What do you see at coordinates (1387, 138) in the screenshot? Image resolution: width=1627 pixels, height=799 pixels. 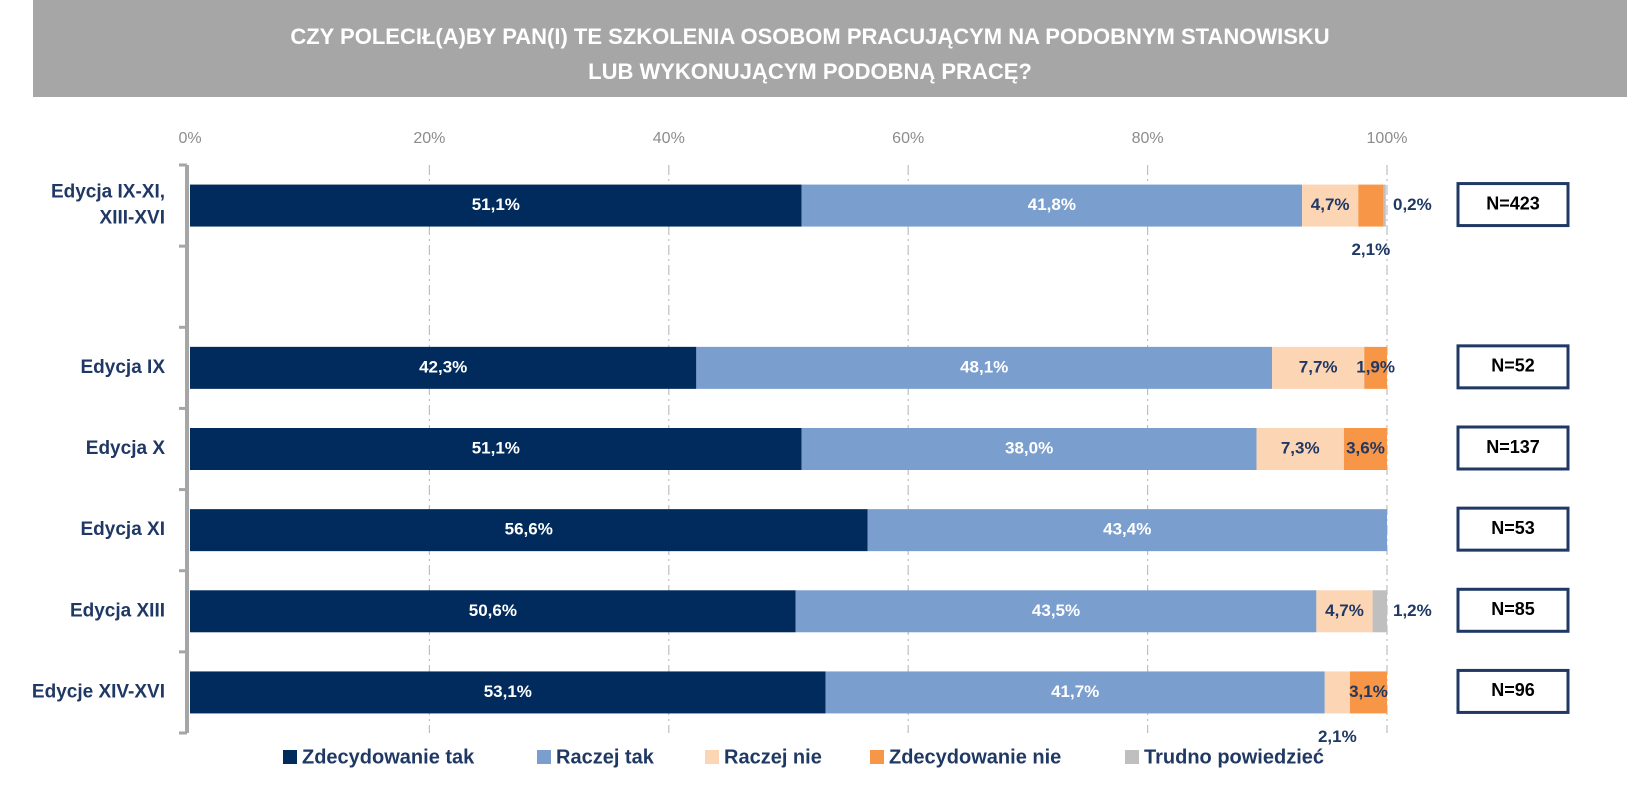 I see `x-tick-label: 100%` at bounding box center [1387, 138].